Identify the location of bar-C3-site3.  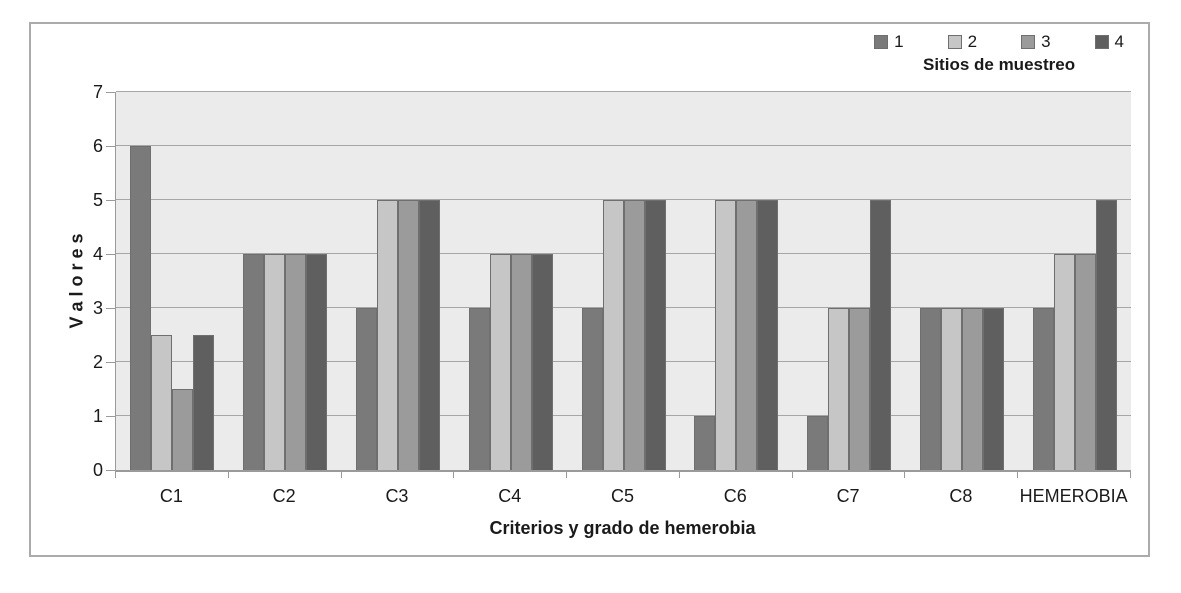
(408, 335).